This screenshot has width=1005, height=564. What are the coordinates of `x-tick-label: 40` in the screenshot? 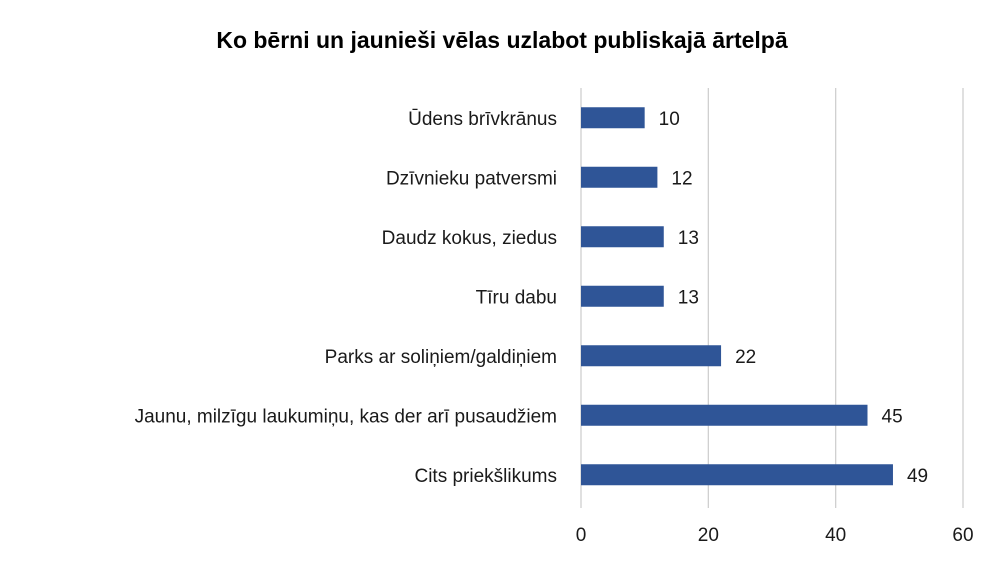 It's located at (835, 535).